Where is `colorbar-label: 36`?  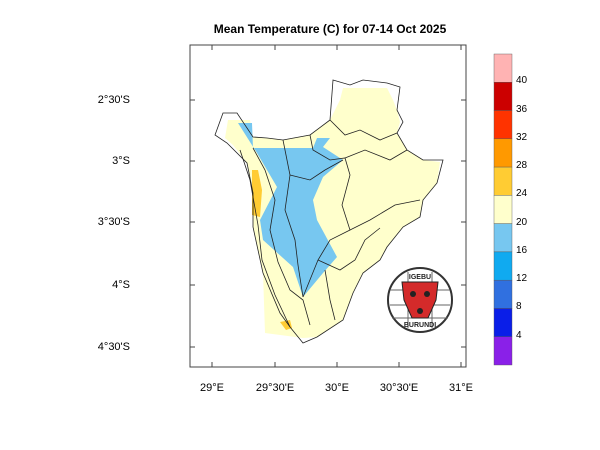
colorbar-label: 36 is located at coordinates (522, 109).